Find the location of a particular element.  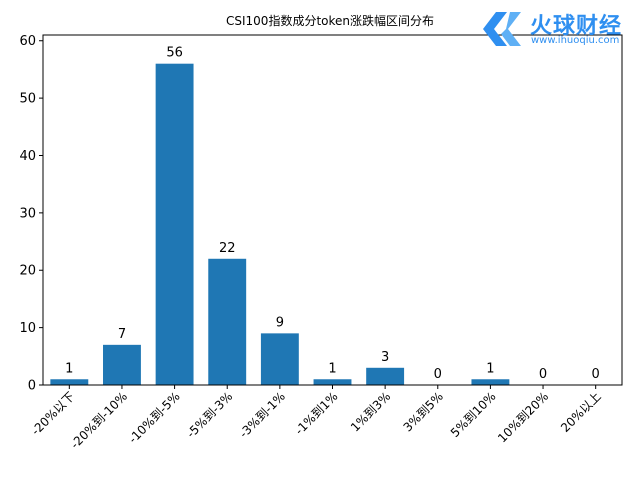

x-tick-label: -20%以下 is located at coordinates (53, 413).